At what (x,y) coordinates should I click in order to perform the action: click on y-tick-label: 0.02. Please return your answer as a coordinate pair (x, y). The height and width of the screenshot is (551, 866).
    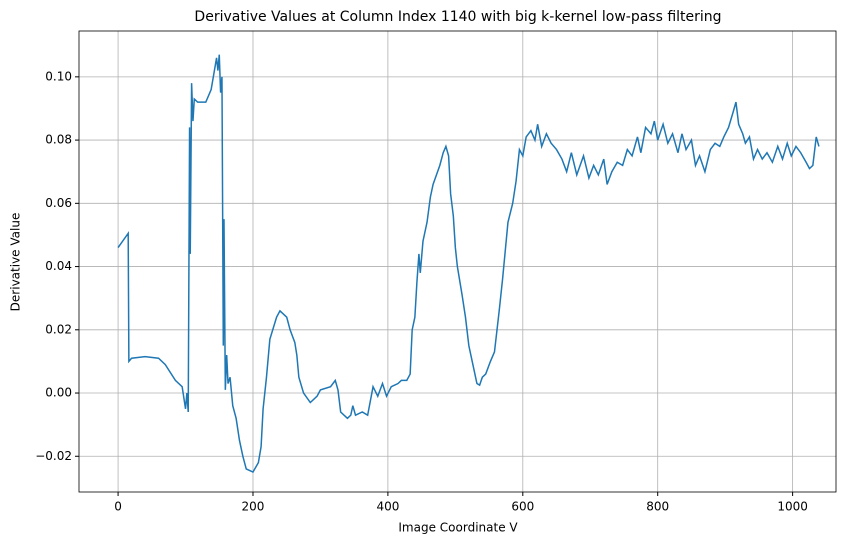
    Looking at the image, I should click on (58, 329).